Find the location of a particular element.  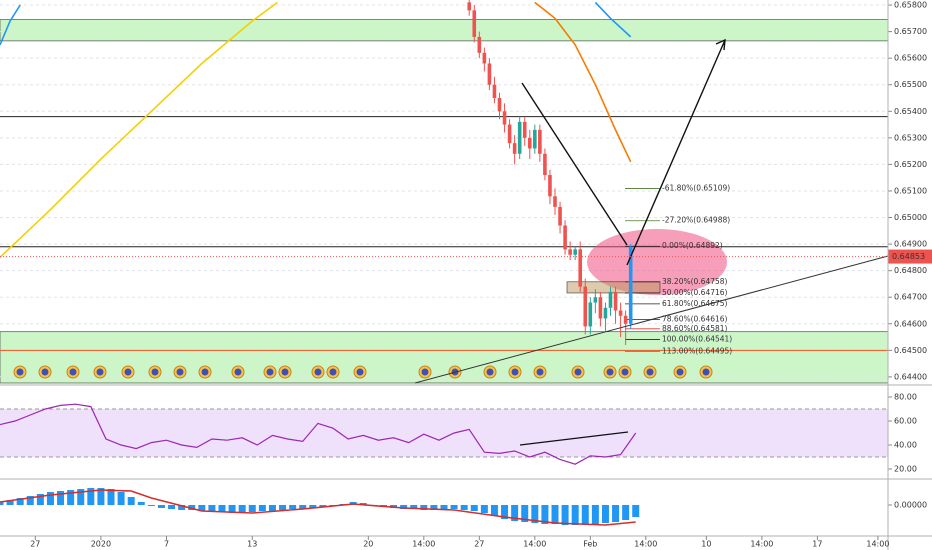

fib-label: 38.20%(0.64758) is located at coordinates (695, 281).